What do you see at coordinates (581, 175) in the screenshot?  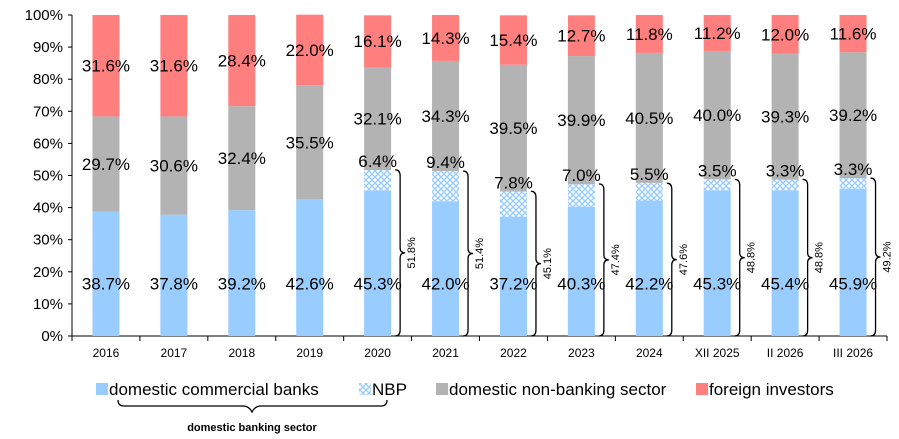 I see `data-label: 7.0%` at bounding box center [581, 175].